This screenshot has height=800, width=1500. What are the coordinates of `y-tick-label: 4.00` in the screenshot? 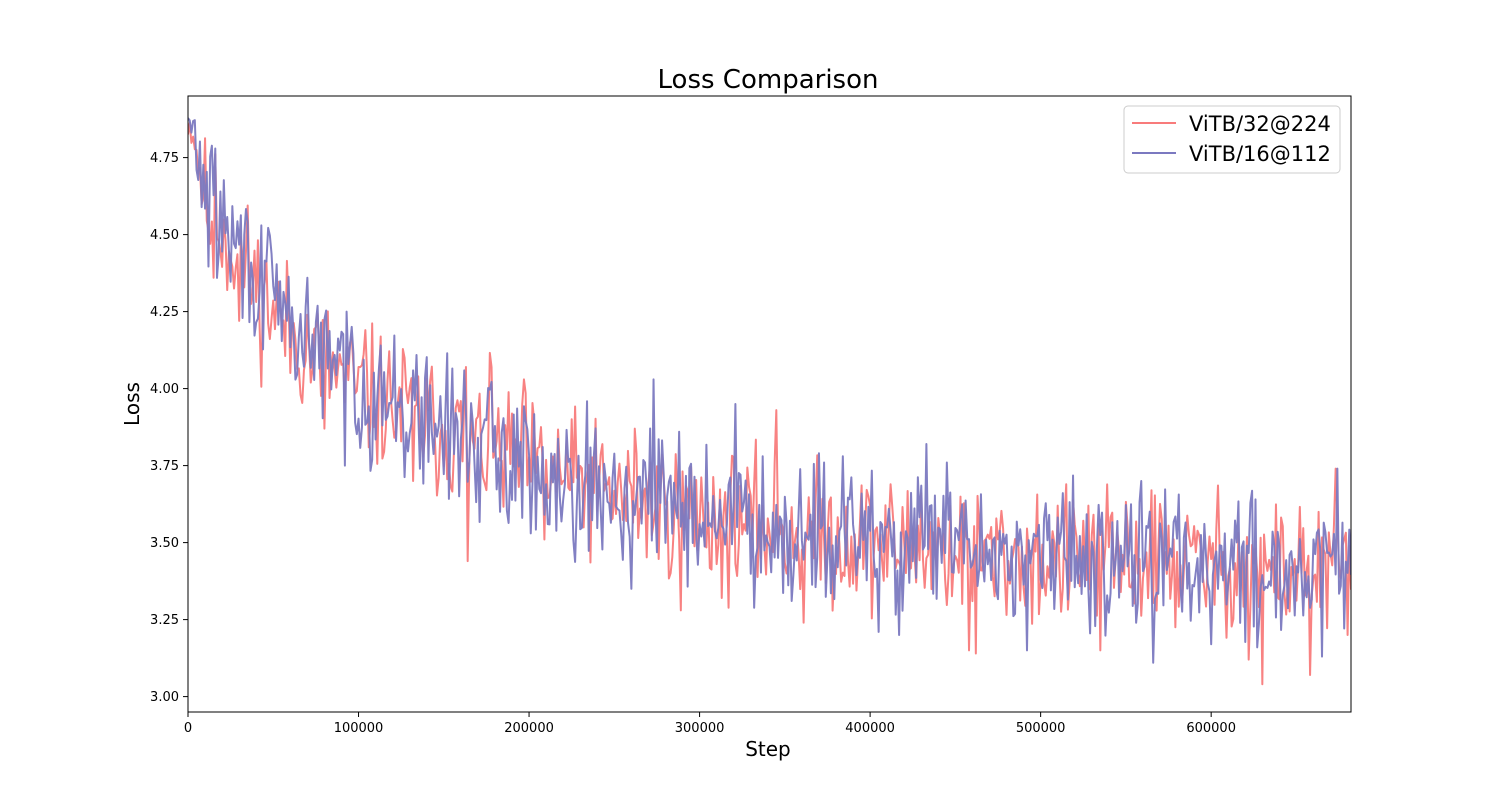 It's located at (164, 389).